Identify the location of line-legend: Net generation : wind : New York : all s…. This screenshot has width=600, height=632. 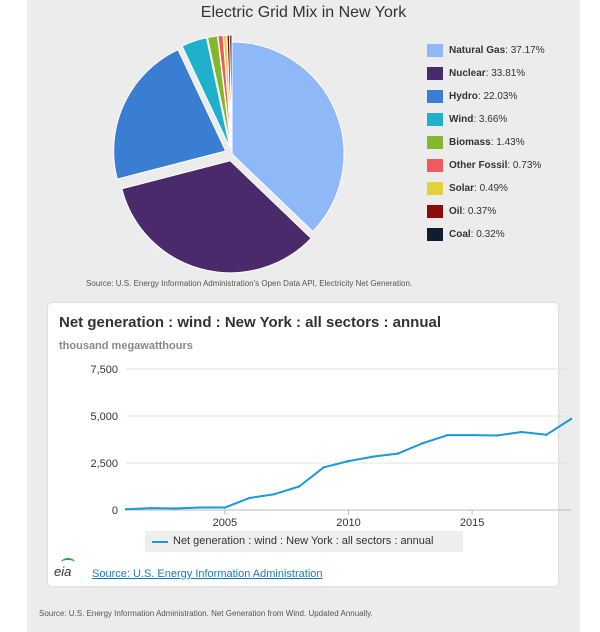
(304, 541).